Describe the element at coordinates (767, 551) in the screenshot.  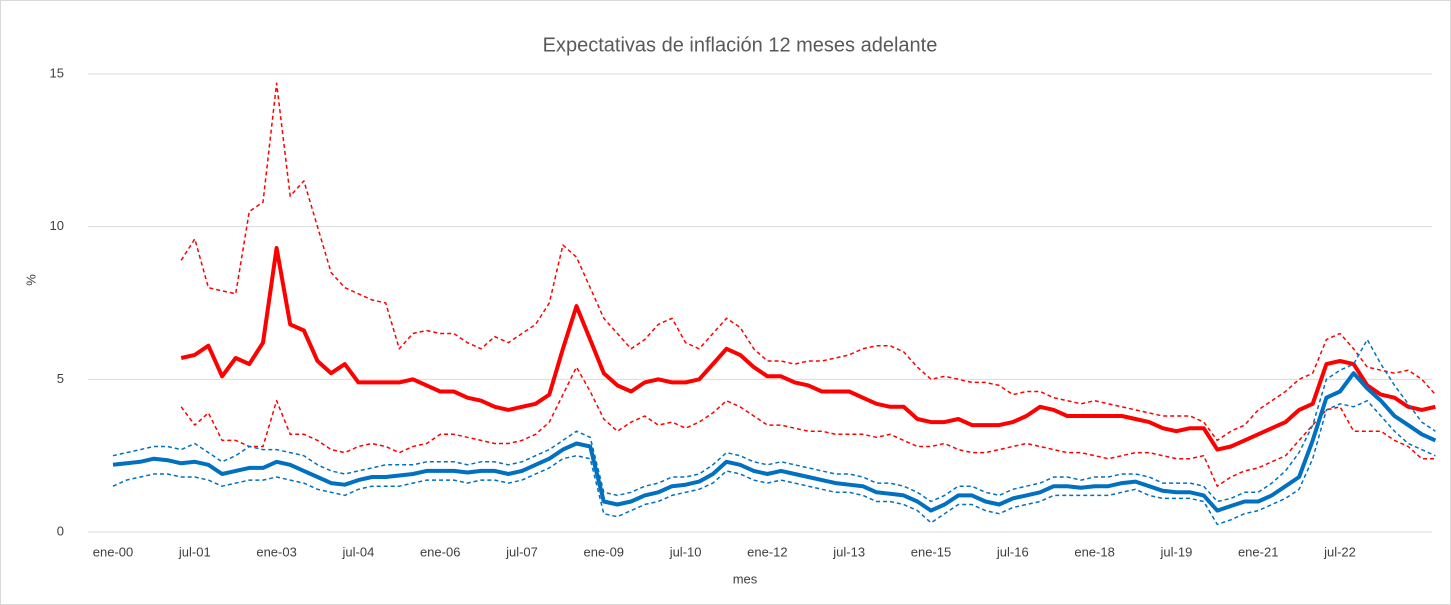
I see `x-tick-label: ene-12` at that location.